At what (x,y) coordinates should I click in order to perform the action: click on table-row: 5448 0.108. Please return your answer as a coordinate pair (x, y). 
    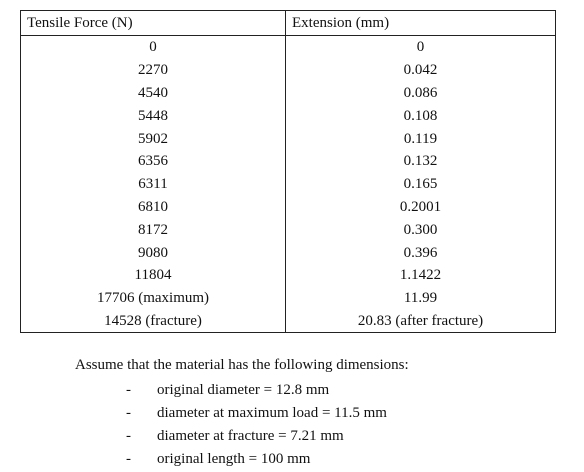
    Looking at the image, I should click on (288, 116).